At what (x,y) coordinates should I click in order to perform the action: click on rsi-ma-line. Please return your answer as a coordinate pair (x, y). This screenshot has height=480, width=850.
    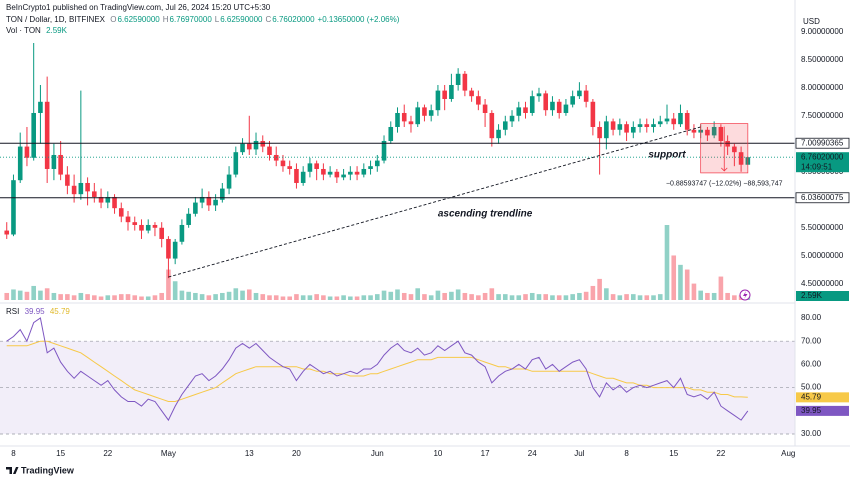
    Looking at the image, I should click on (377, 371).